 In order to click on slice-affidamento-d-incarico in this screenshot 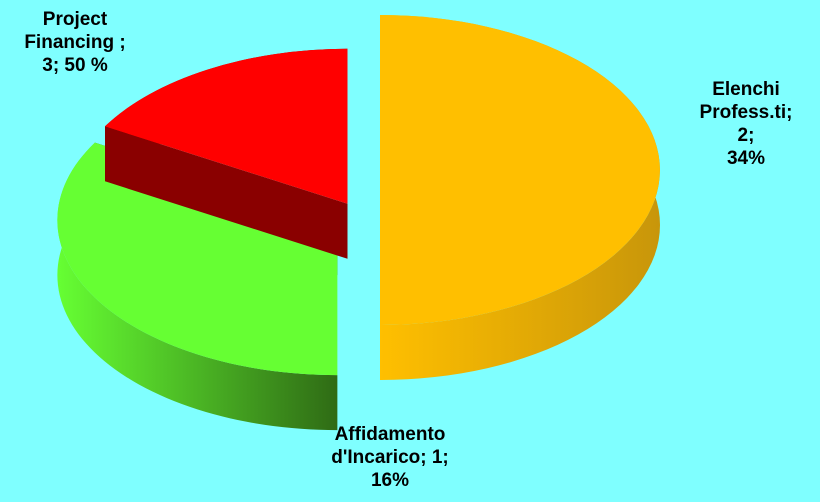, I will do `click(226, 153)`.